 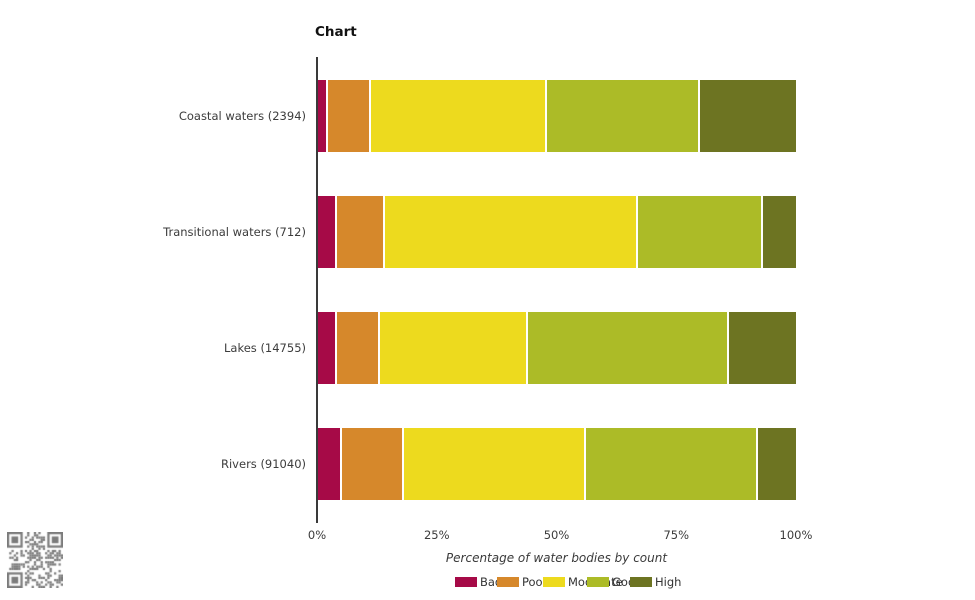 What do you see at coordinates (676, 535) in the screenshot?
I see `x-tick-label: 75%` at bounding box center [676, 535].